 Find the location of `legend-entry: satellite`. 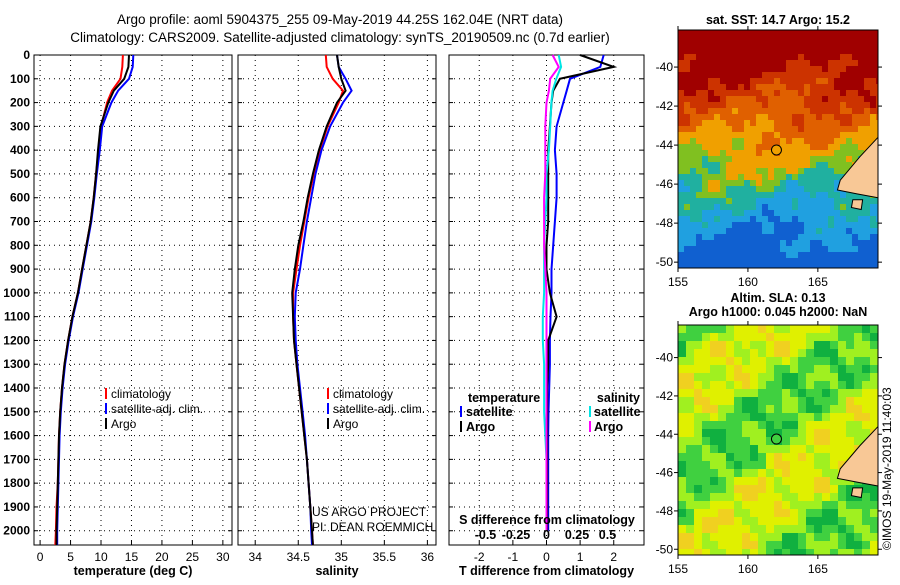

legend-entry: satellite is located at coordinates (617, 412).